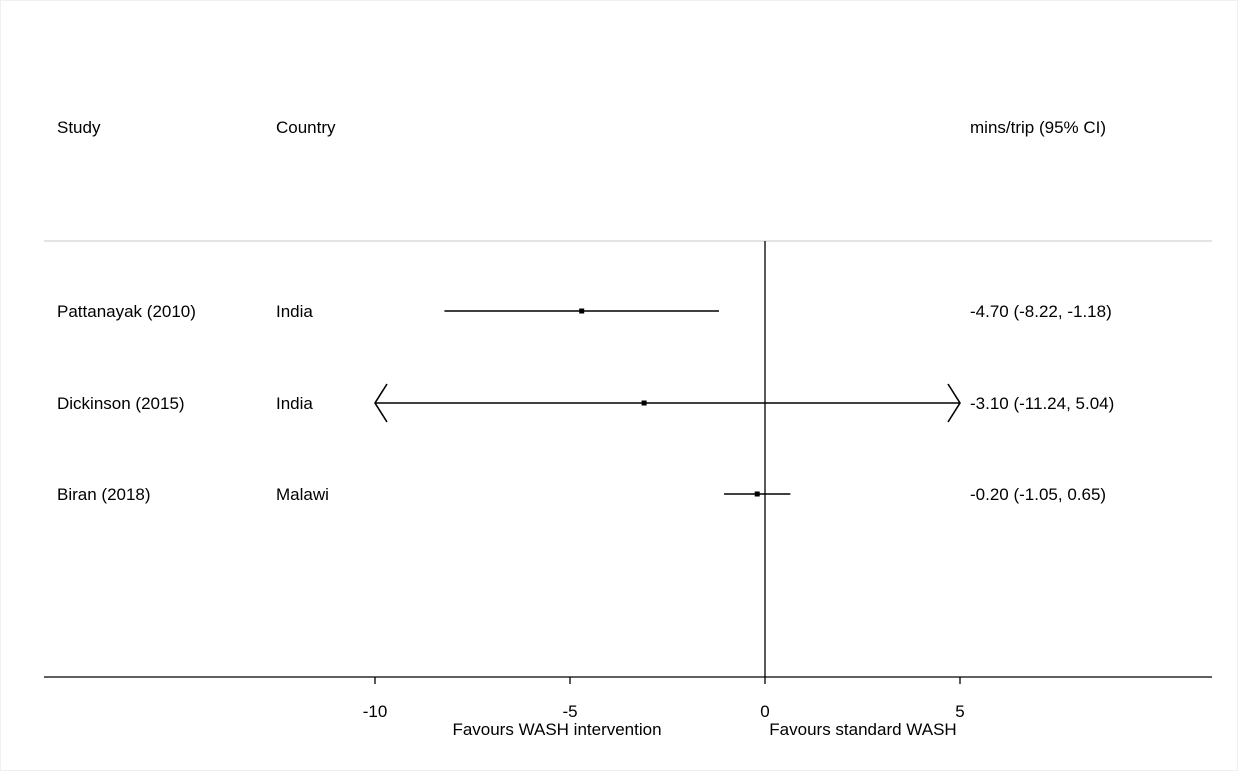 The image size is (1238, 771). I want to click on favours-left-label: Favours WASH intervention, so click(556, 729).